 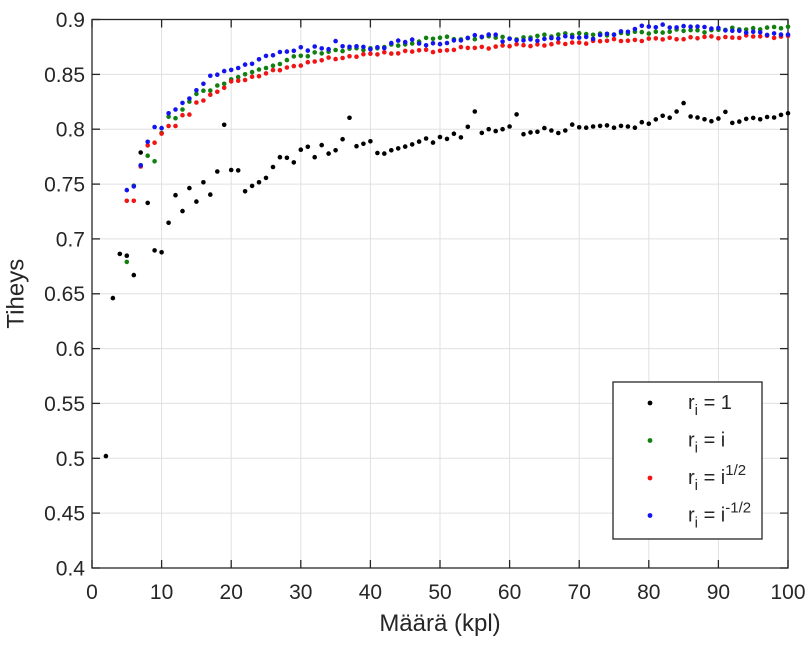 What do you see at coordinates (717, 478) in the screenshot?
I see `svg-text: ri = i1/2` at bounding box center [717, 478].